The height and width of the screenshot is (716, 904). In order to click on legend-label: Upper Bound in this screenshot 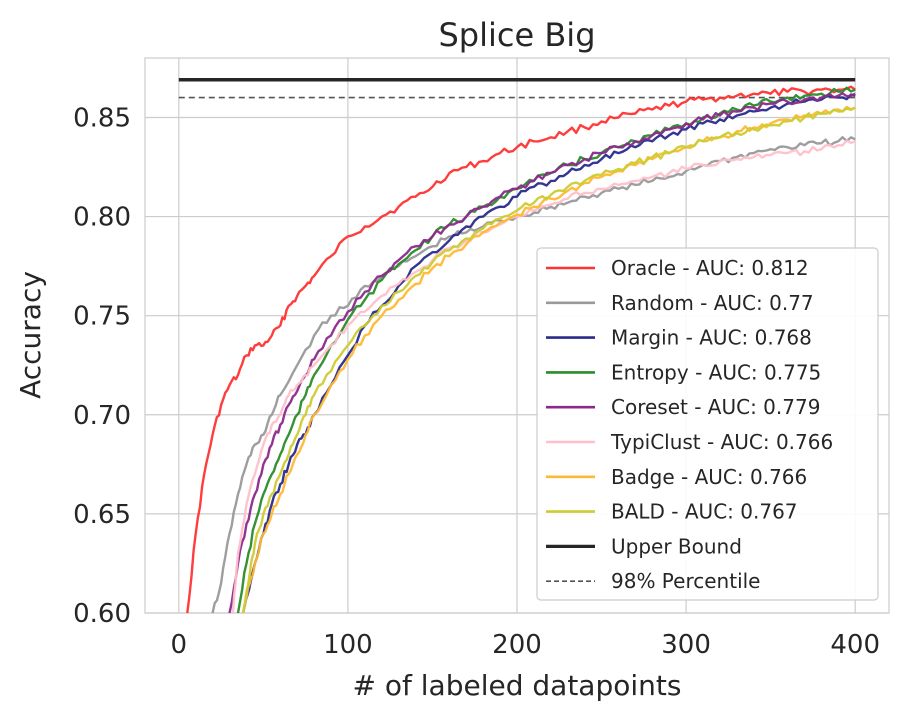, I will do `click(676, 546)`.